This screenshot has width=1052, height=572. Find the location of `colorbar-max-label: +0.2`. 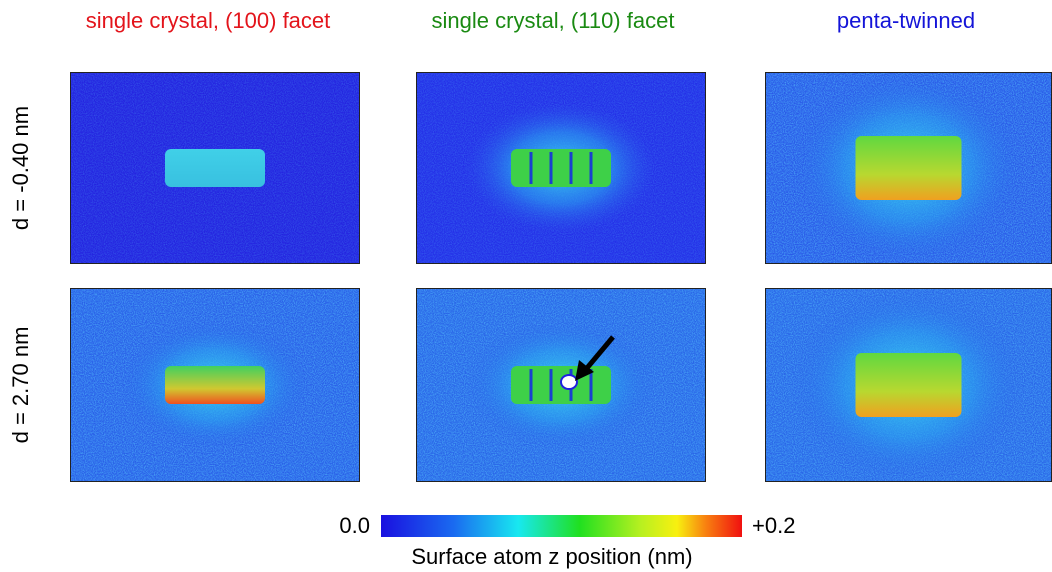

colorbar-max-label: +0.2 is located at coordinates (773, 525).